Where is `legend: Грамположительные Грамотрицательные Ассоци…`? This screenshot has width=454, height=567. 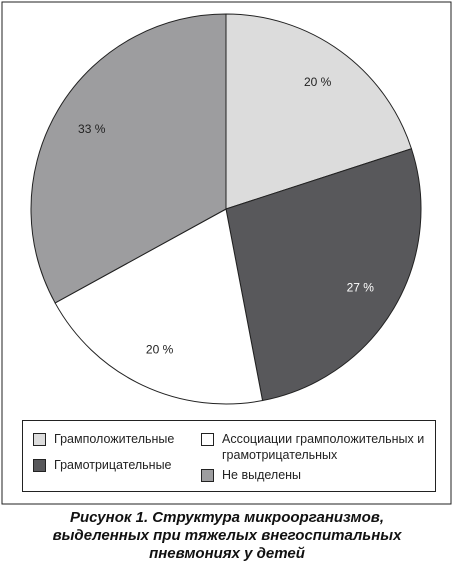
legend: Грамположительные Грамотрицательные Ассоци… is located at coordinates (229, 456).